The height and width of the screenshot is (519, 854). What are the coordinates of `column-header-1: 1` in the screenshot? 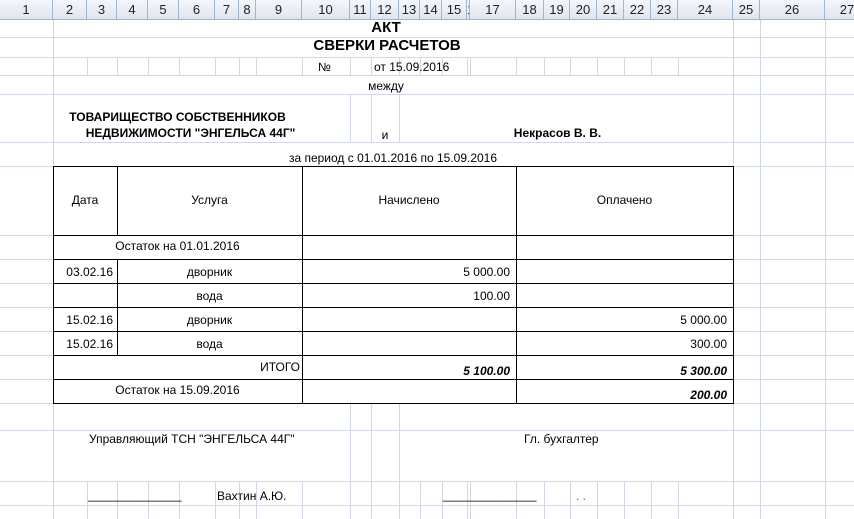 It's located at (26, 10).